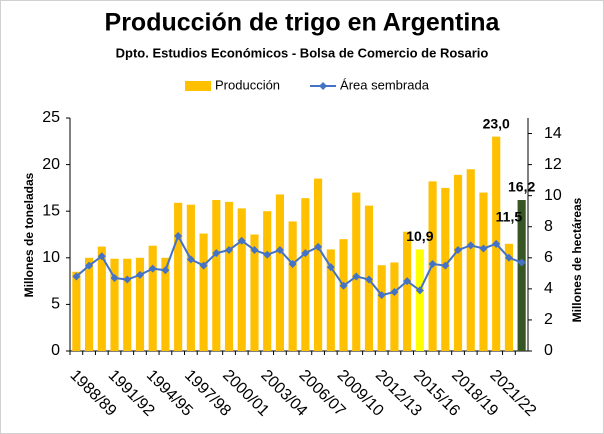  What do you see at coordinates (385, 84) in the screenshot?
I see `legend-label: Área sembrada` at bounding box center [385, 84].